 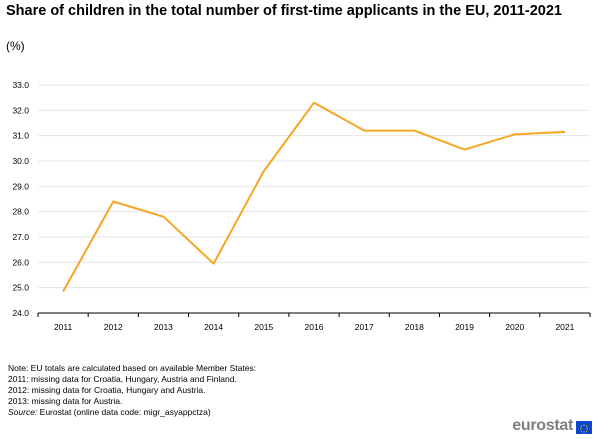 I want to click on y-tick-label: 25.0, so click(x=20, y=288).